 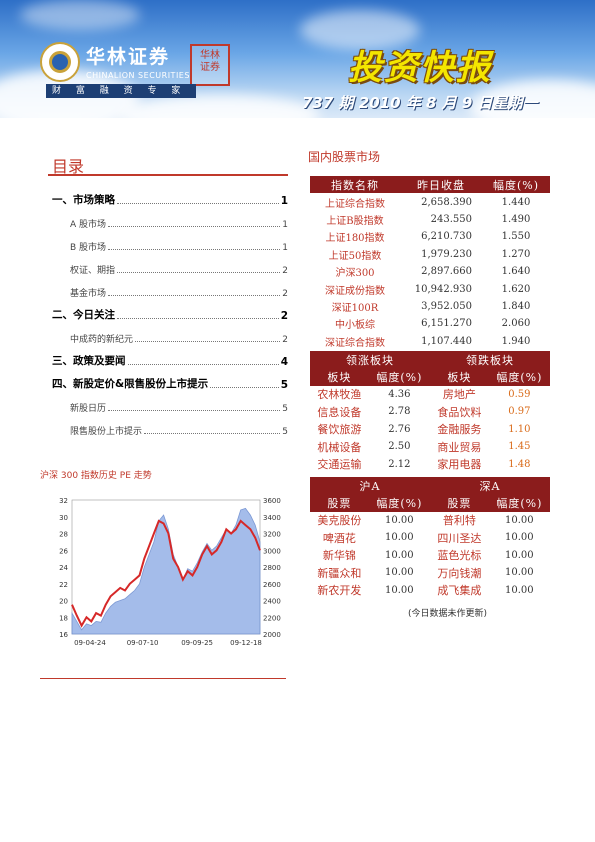 What do you see at coordinates (60, 62) in the screenshot?
I see `company-logo-icon` at bounding box center [60, 62].